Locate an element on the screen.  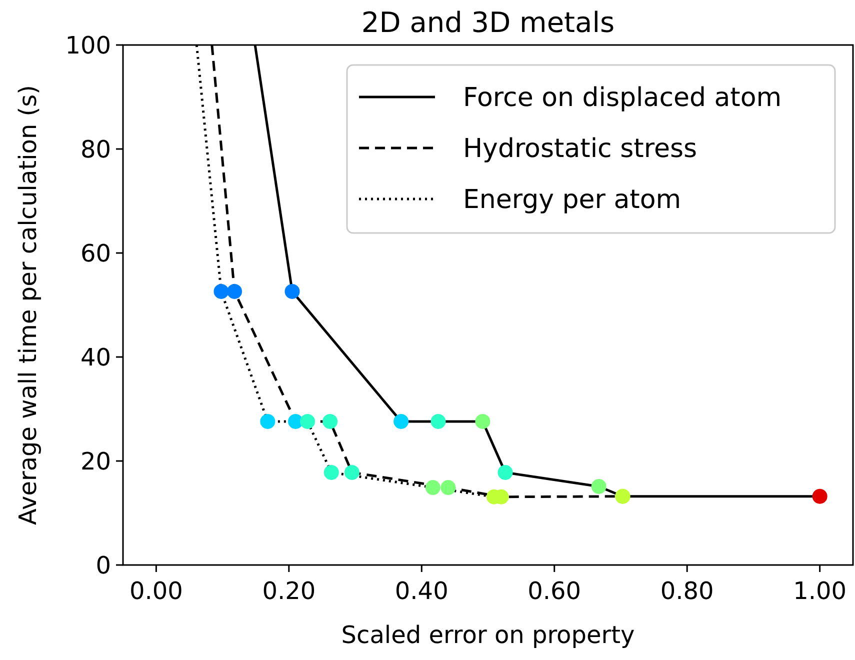
y-axis-title: Average wall time per calculation (s) is located at coordinates (28, 305).